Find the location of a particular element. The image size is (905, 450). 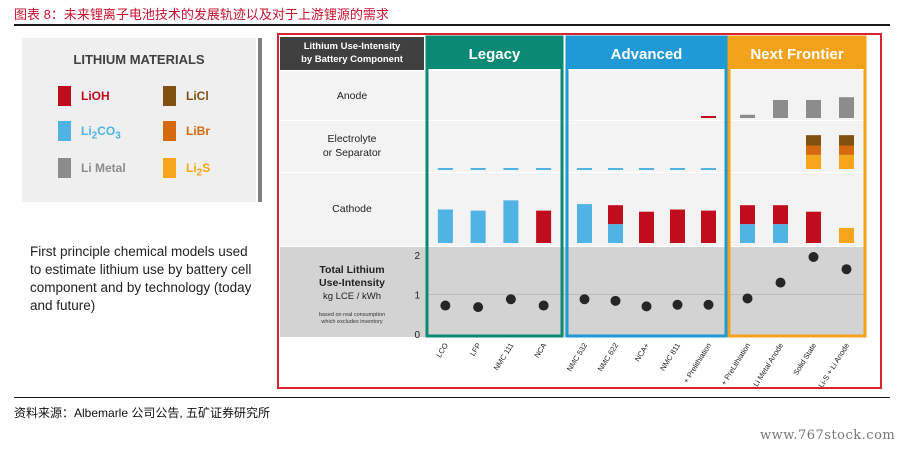

chart-header-cell is located at coordinates (352, 53).